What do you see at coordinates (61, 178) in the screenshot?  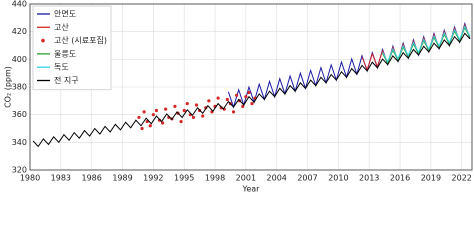 I see `x-tick-label: 1983` at bounding box center [61, 178].